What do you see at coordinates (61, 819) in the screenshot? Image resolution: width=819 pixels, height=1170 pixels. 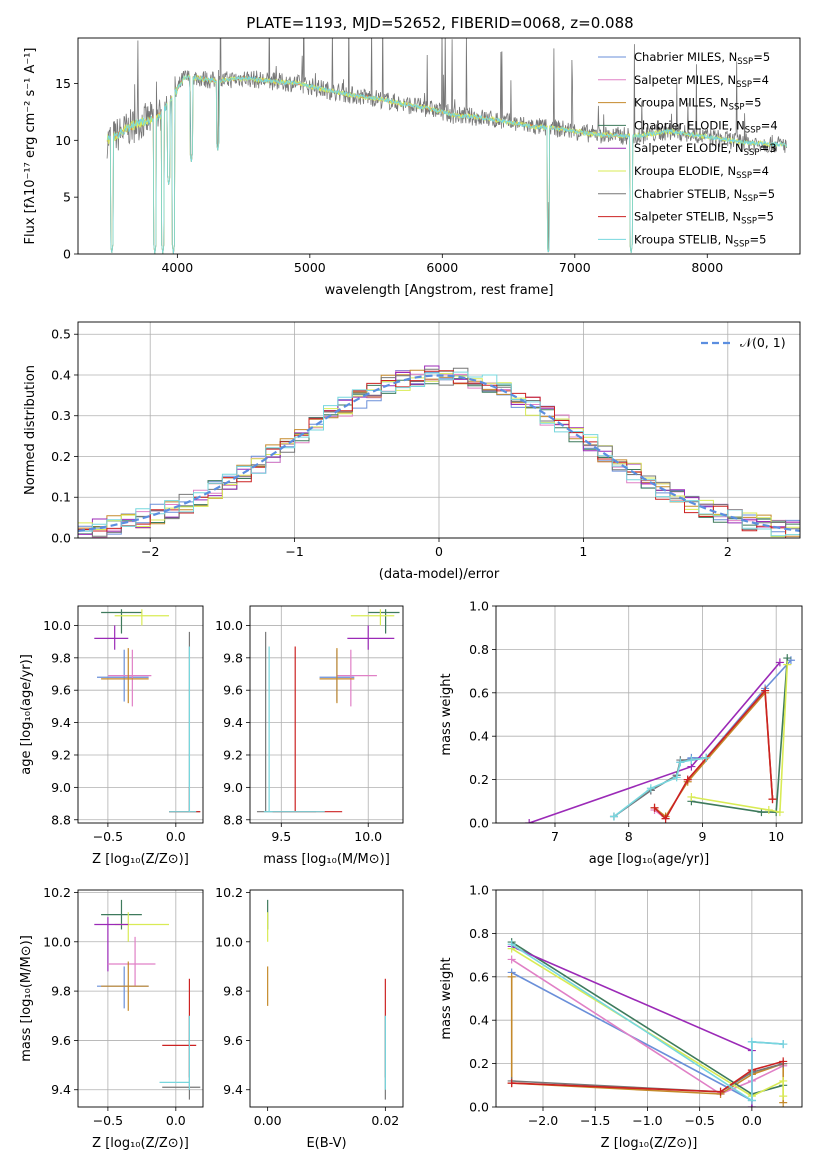 I see `y-tick-label: 8.8` at bounding box center [61, 819].